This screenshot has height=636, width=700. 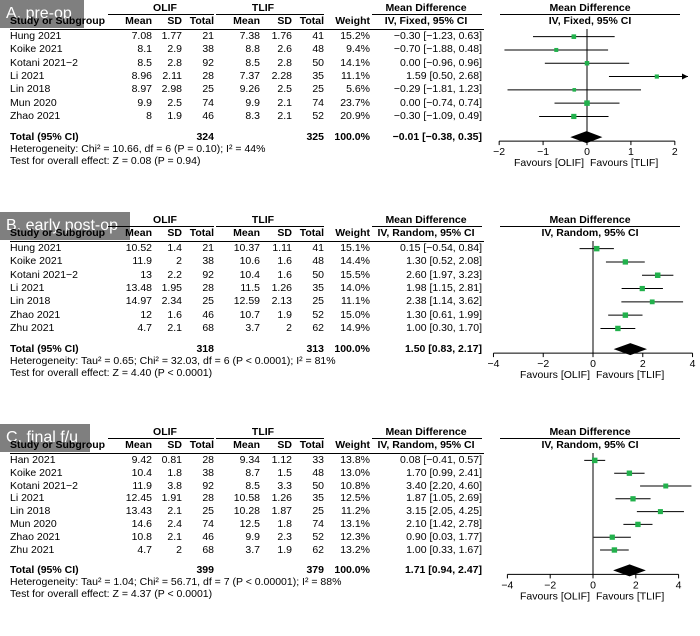 I want to click on mean-difference-ci: 3.15 [2.05, 4.25], so click(x=444, y=511).